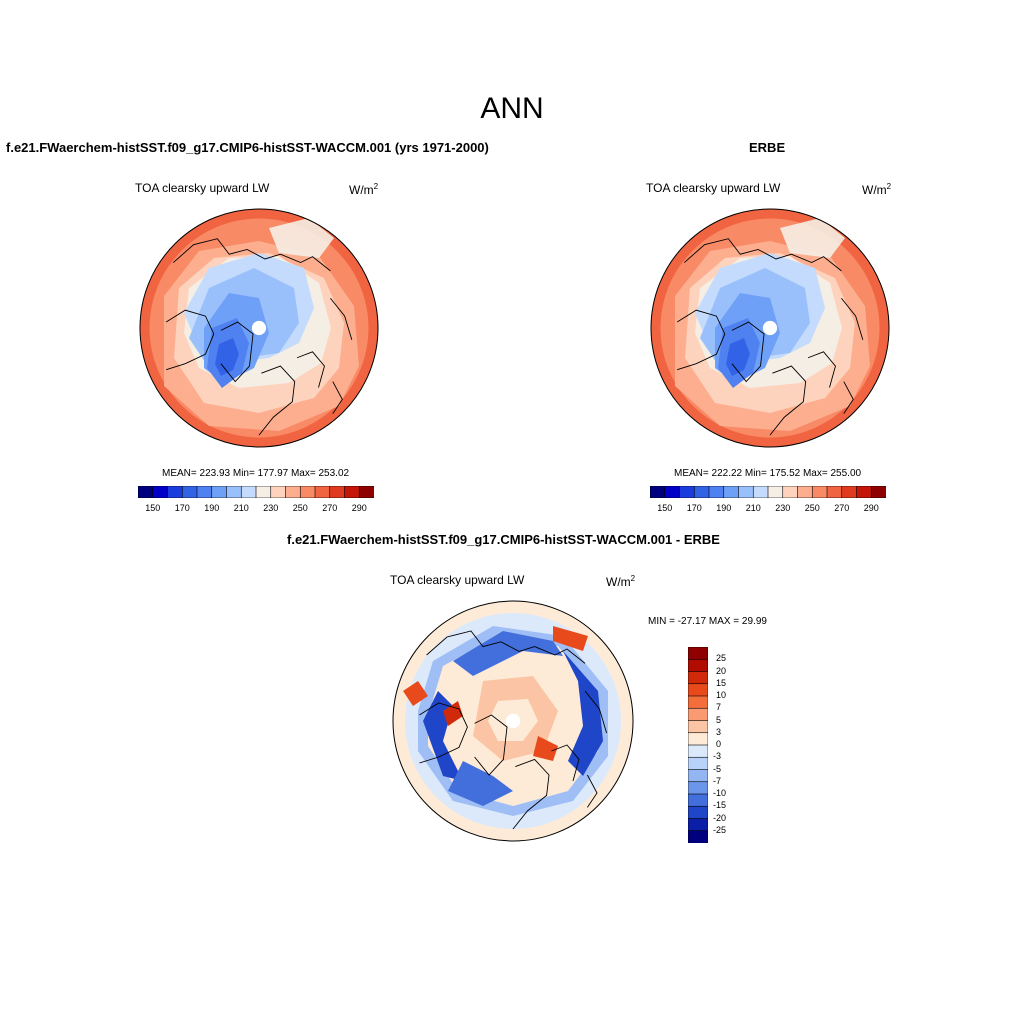 This screenshot has width=1024, height=1024. Describe the element at coordinates (721, 658) in the screenshot. I see `panel-diff-colorbar-tick-label: 25` at that location.